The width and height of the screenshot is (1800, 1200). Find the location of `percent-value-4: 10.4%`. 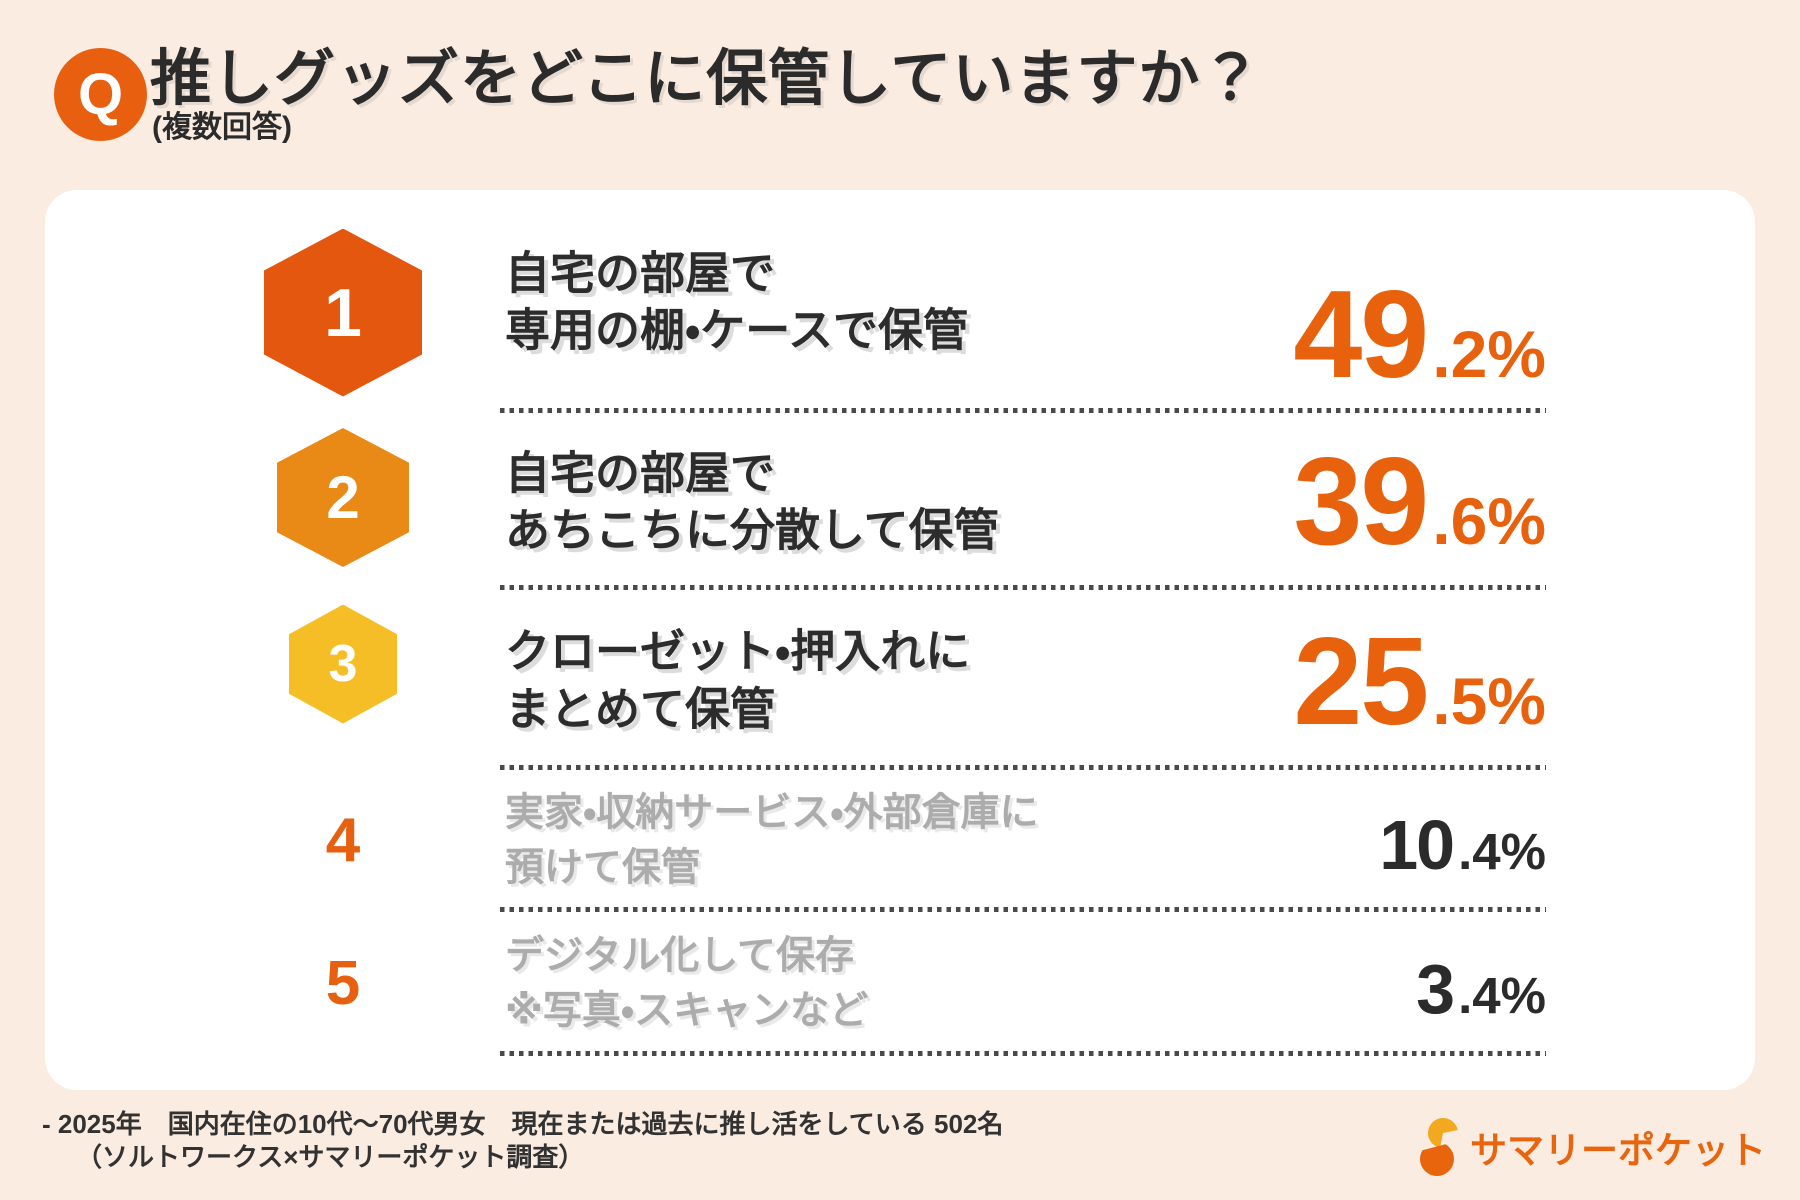

percent-value-4: 10.4% is located at coordinates (1462, 845).